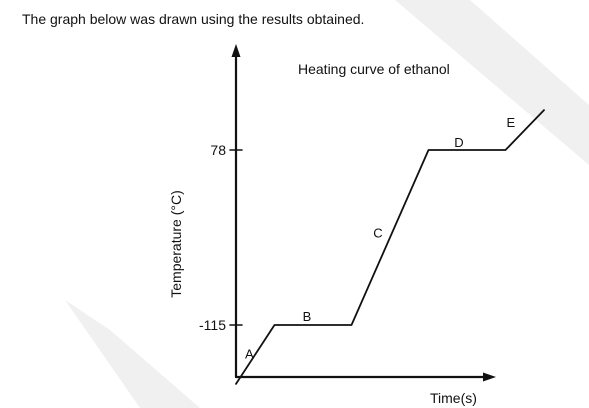 The height and width of the screenshot is (408, 589). I want to click on x-axis-label: Time(s), so click(453, 398).